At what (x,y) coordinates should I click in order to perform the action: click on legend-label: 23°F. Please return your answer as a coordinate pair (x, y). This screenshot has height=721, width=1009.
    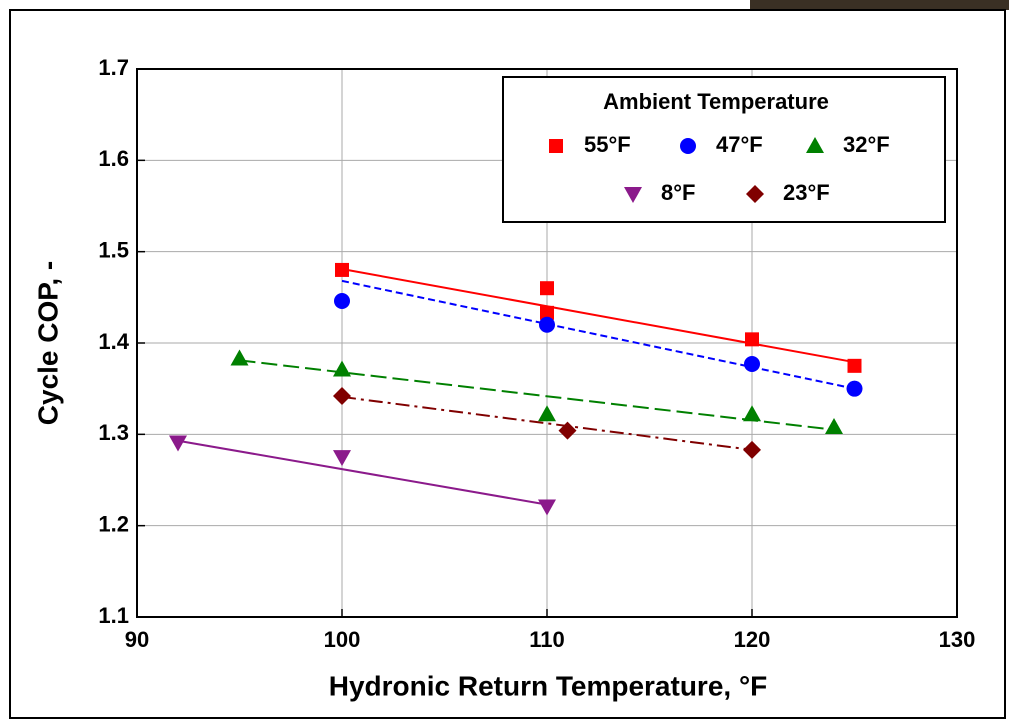
    Looking at the image, I should click on (806, 192).